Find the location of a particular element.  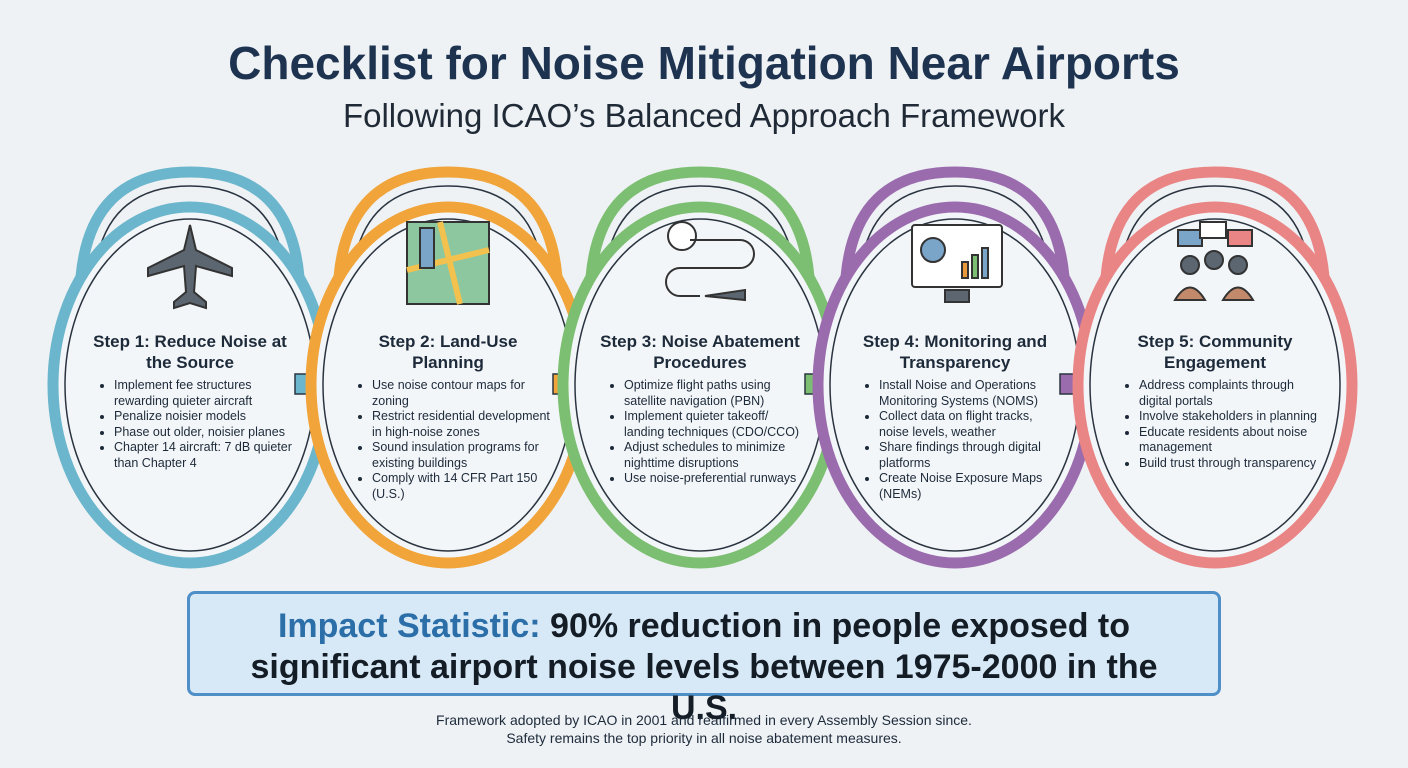

step-title: Step 3: Noise Abatement Procedures is located at coordinates (700, 352).